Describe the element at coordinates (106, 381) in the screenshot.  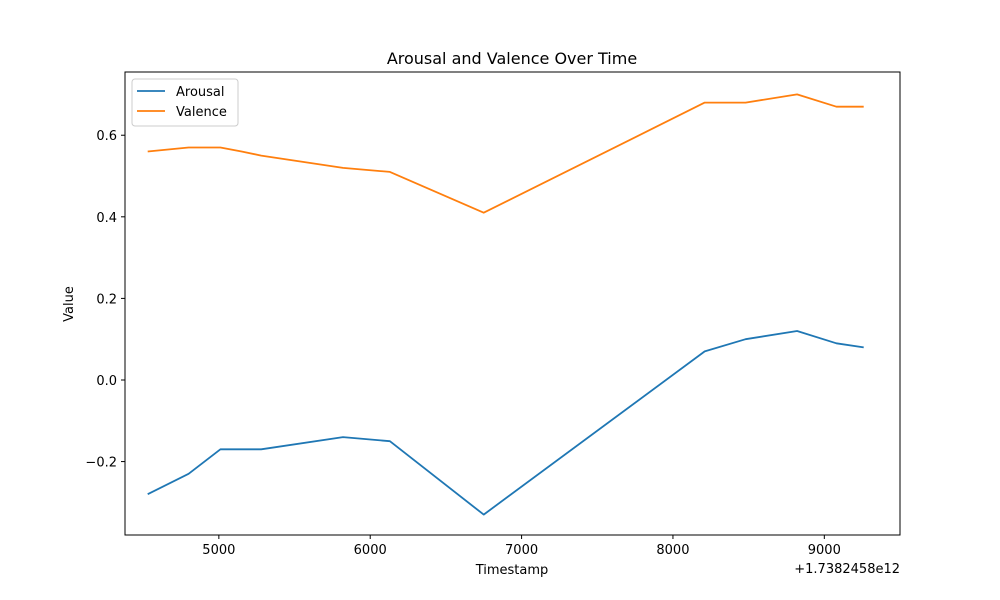
I see `y-tick-label: 0.0` at that location.